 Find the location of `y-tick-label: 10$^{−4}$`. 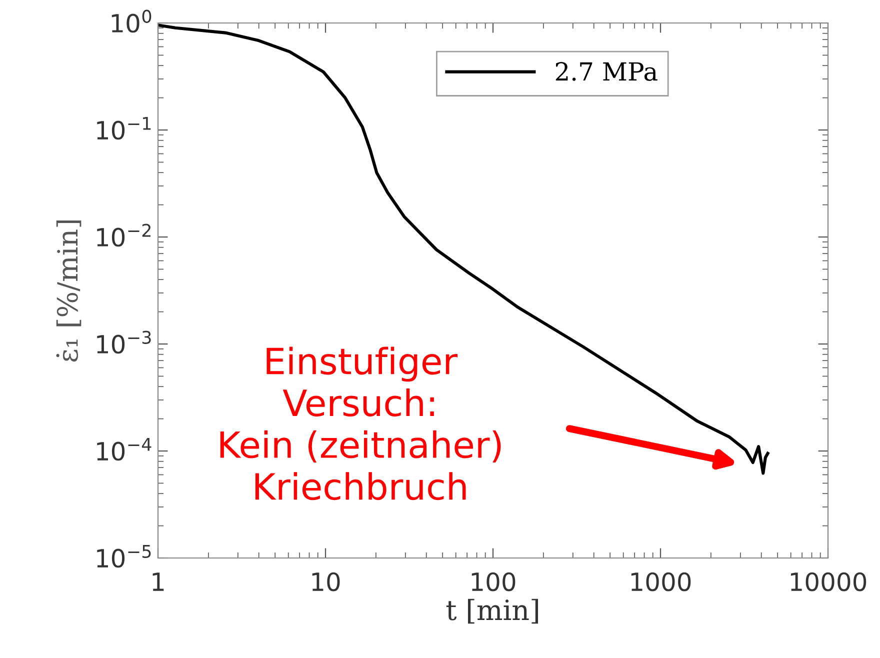

y-tick-label: 10$^{−4}$ is located at coordinates (124, 449).